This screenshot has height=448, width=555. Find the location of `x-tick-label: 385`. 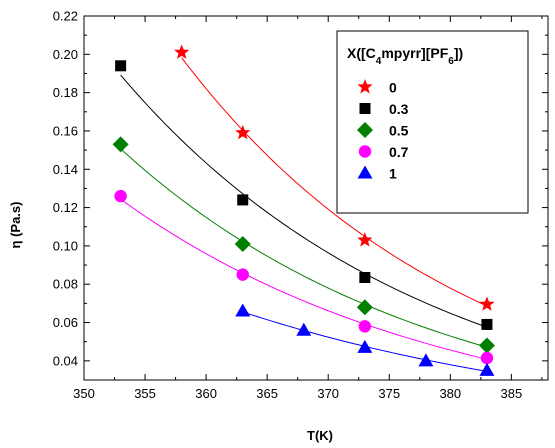

x-tick-label: 385 is located at coordinates (512, 393).